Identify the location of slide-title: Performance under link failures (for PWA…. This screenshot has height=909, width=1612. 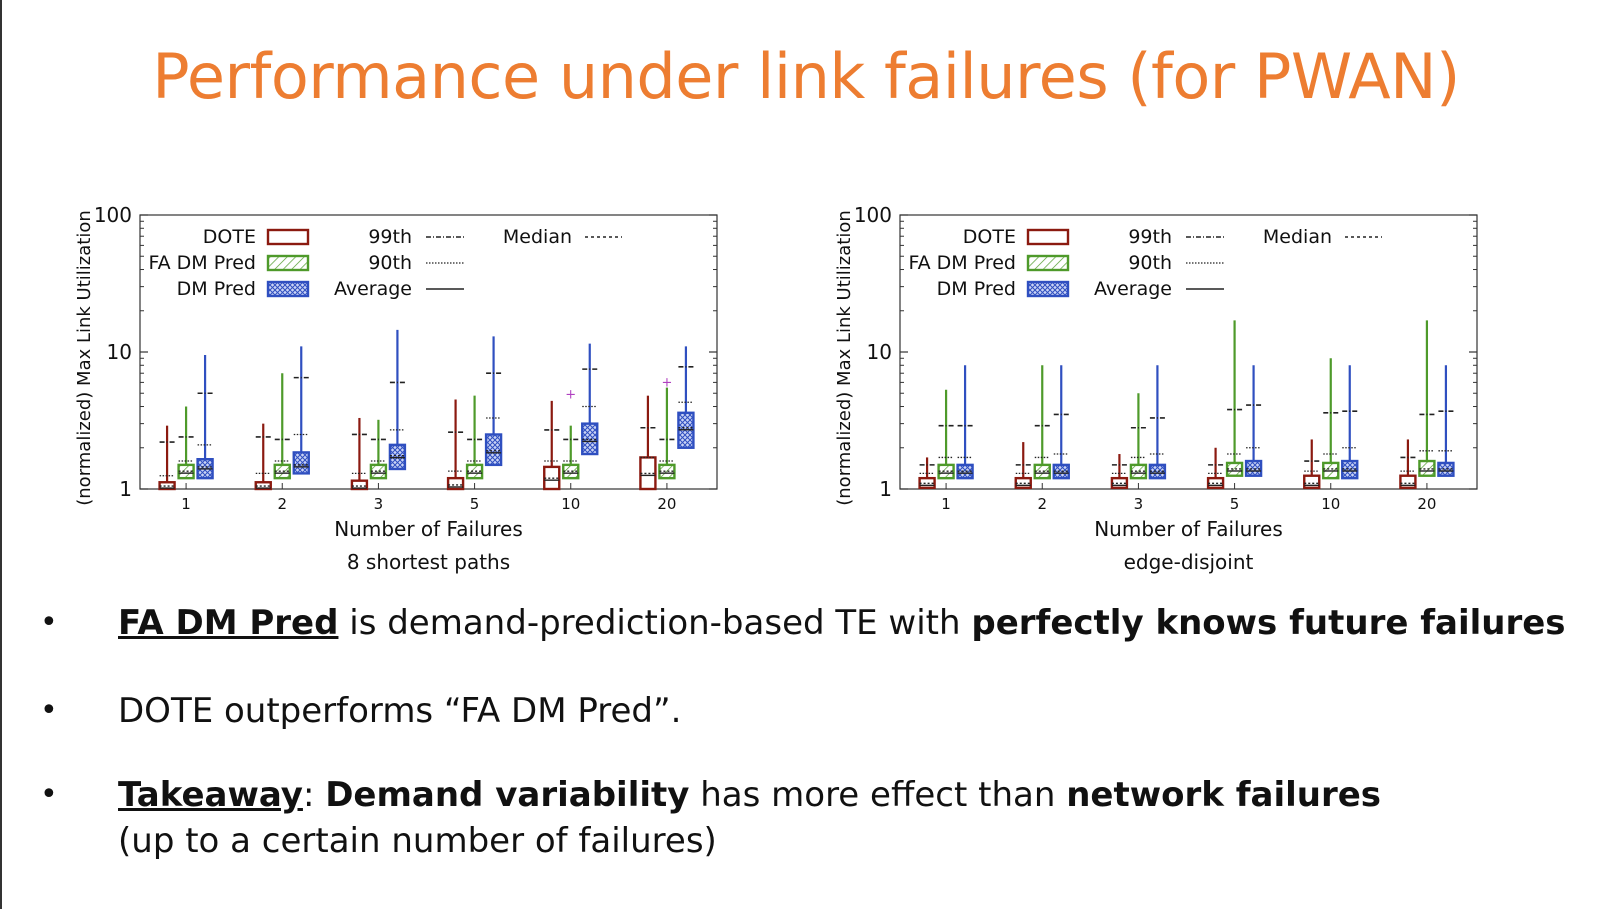
(806, 76).